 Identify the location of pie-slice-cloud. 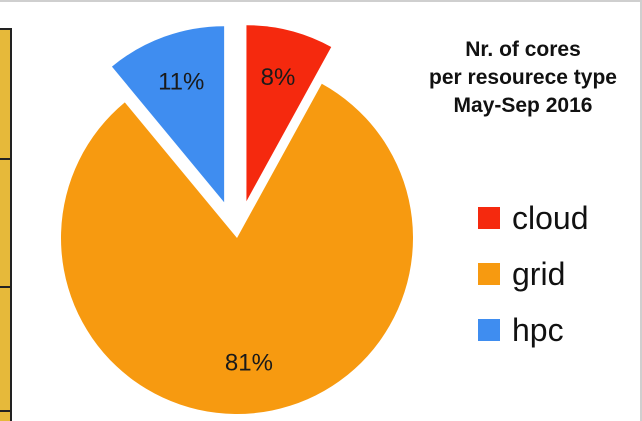
(289, 113).